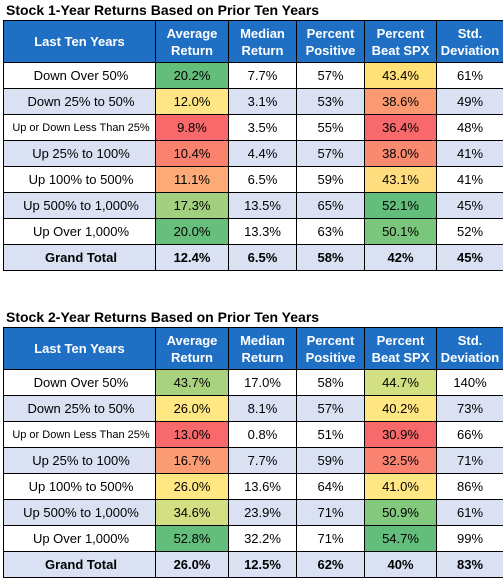 This screenshot has height=584, width=503. What do you see at coordinates (262, 205) in the screenshot?
I see `cell-median-return: 13.5%` at bounding box center [262, 205].